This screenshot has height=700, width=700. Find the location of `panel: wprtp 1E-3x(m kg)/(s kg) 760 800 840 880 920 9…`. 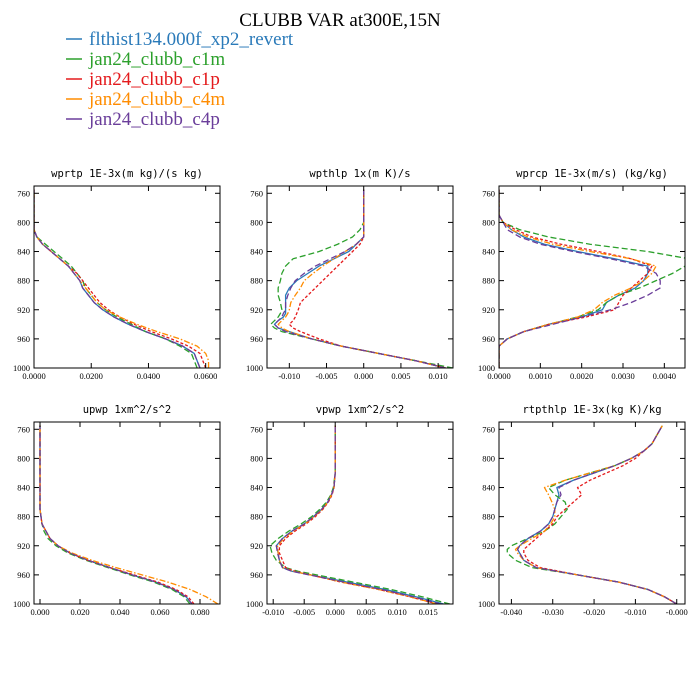

panel: wprtp 1E-3x(m kg)/(s kg) 760 800 840 880 920 9… is located at coordinates (117, 274).